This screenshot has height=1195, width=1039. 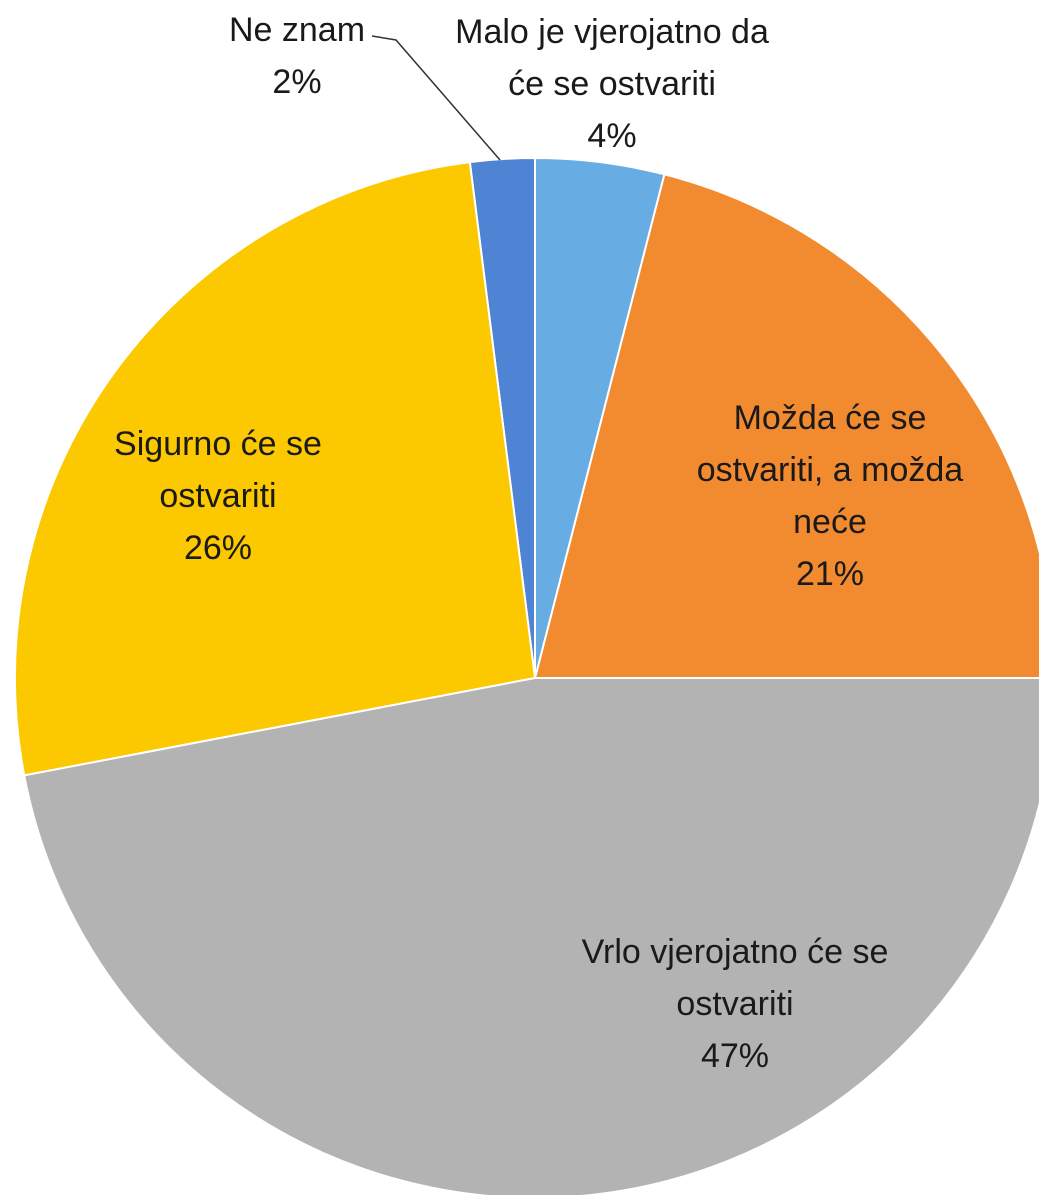 I want to click on slice-value: 47%, so click(x=735, y=1056).